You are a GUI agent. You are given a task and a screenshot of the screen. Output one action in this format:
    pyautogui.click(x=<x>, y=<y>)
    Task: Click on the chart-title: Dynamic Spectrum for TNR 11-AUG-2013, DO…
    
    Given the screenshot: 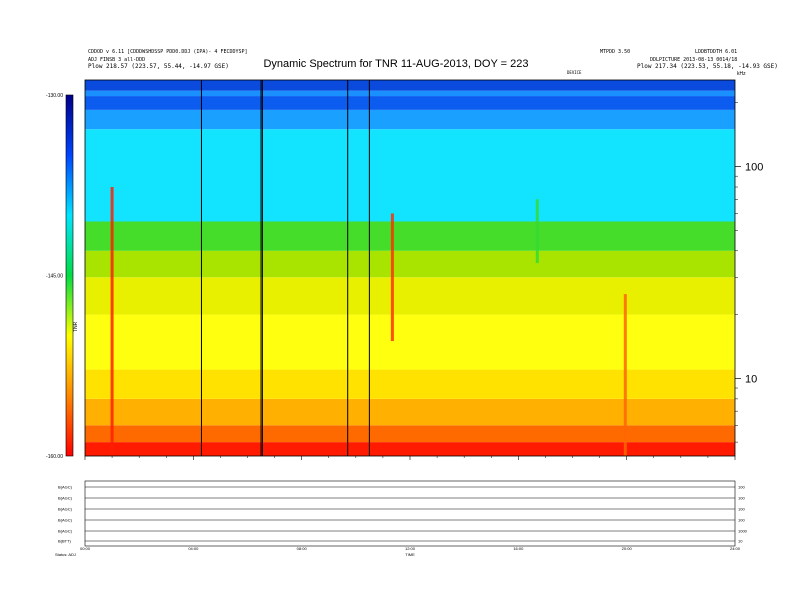 What is the action you would take?
    pyautogui.click(x=396, y=64)
    